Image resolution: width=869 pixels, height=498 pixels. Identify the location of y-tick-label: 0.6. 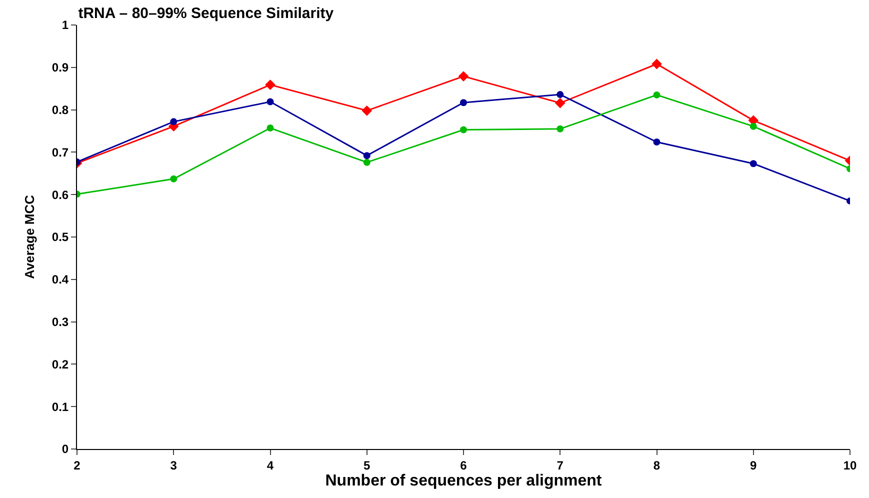
(60, 195).